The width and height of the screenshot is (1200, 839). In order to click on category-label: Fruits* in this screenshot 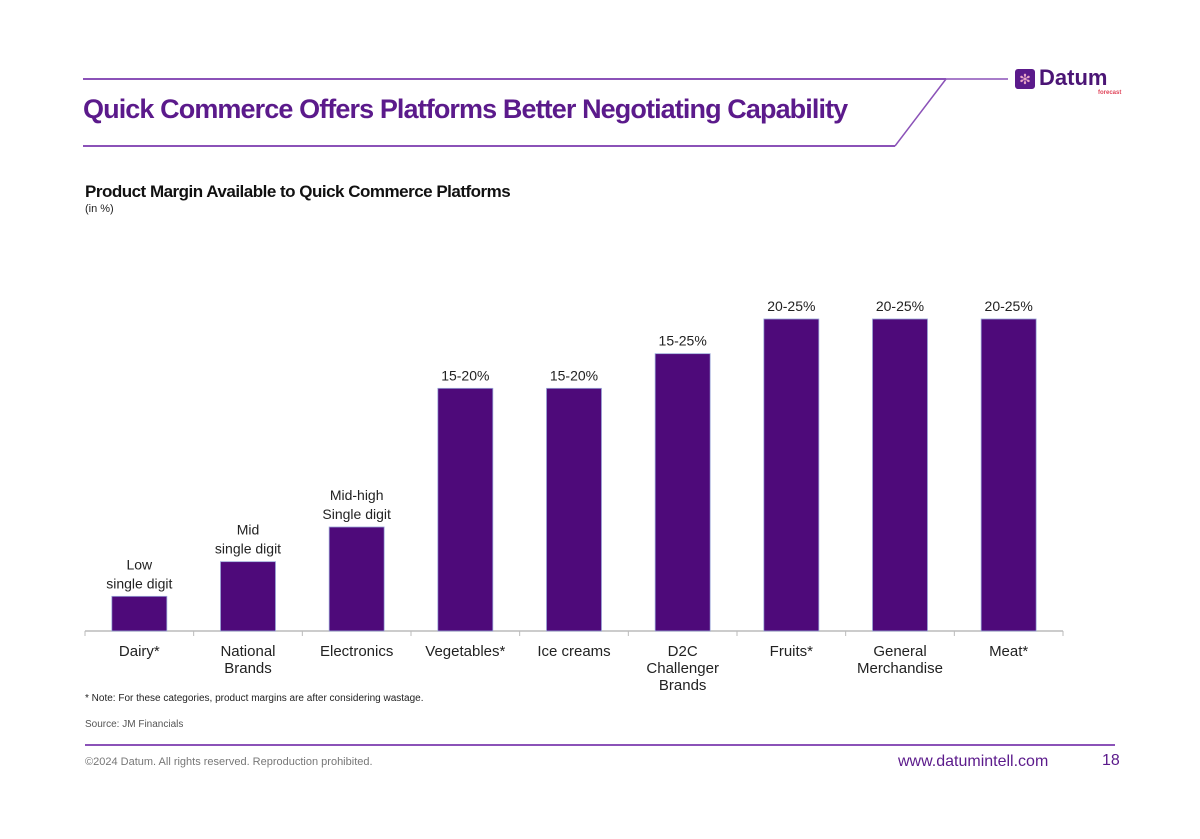, I will do `click(792, 651)`.